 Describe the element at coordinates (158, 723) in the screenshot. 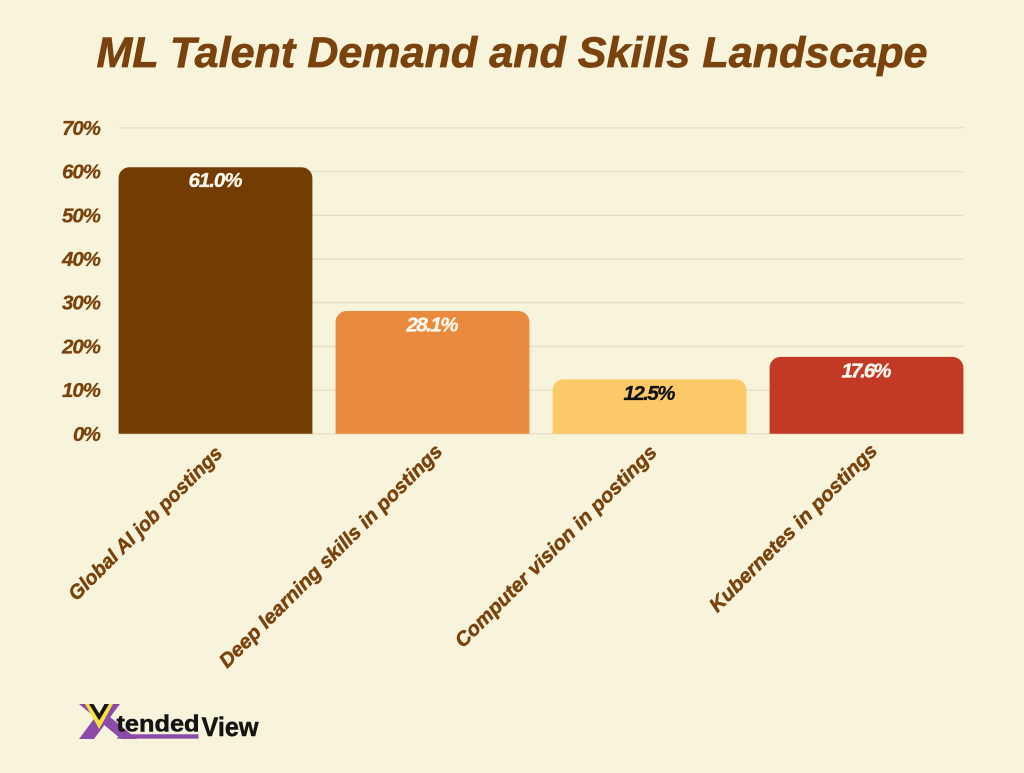

I see `svg-text: tended` at that location.